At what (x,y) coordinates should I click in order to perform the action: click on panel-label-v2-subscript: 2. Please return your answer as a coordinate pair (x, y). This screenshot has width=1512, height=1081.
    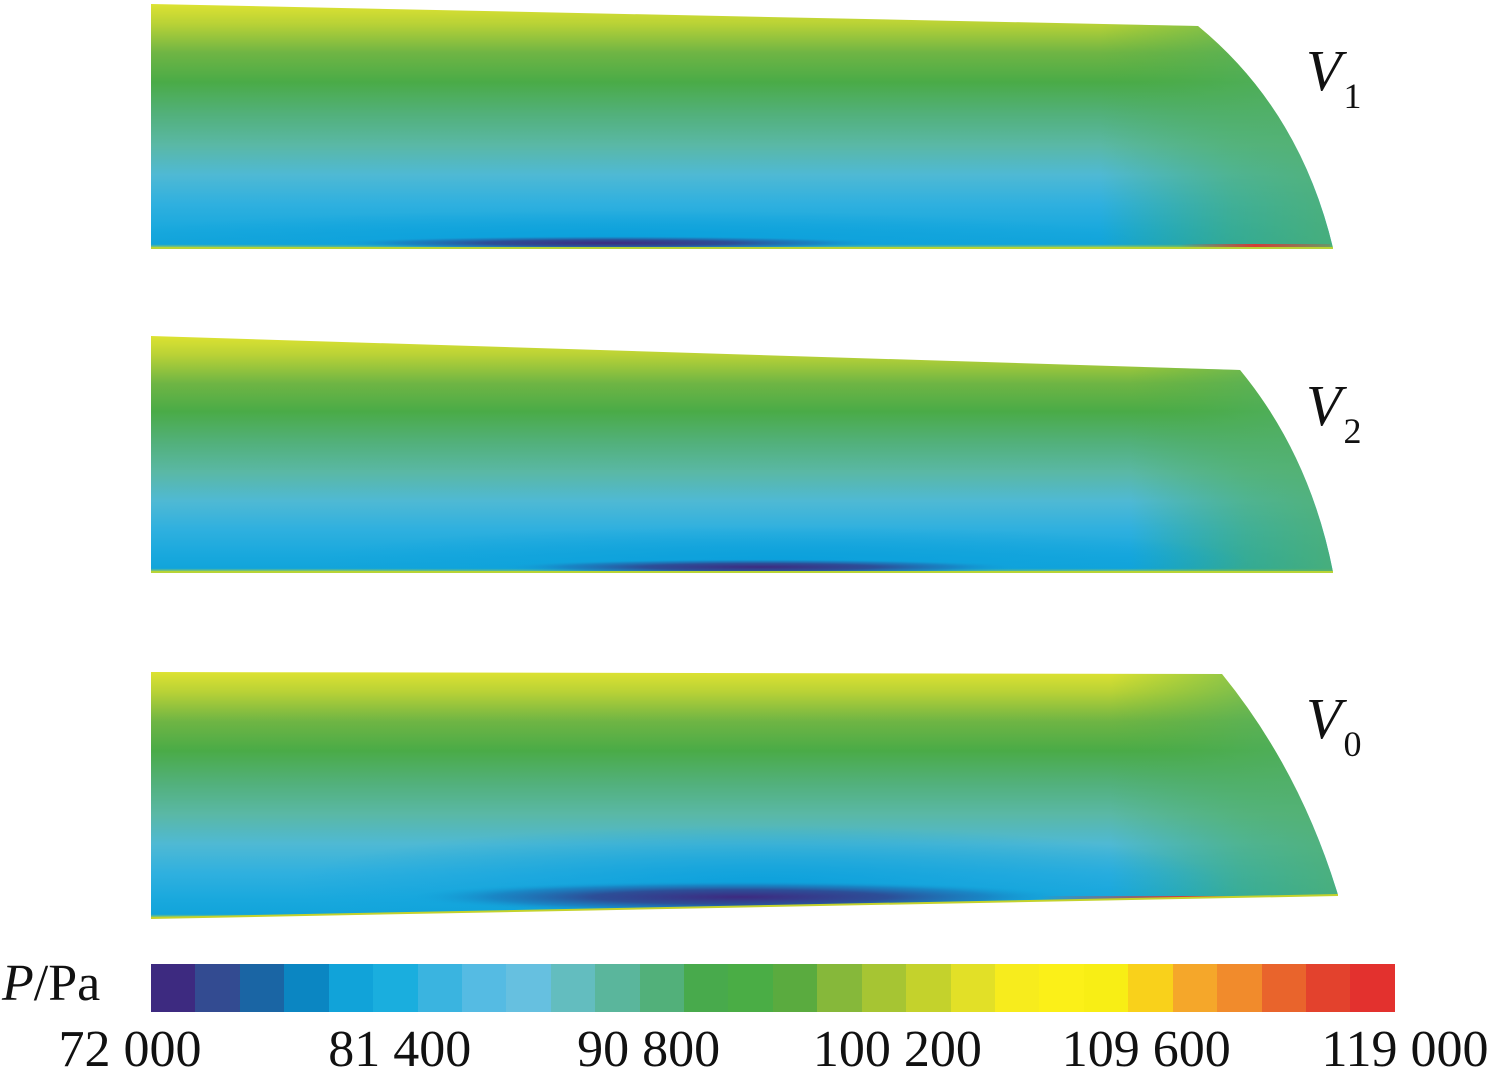
    Looking at the image, I should click on (1352, 431).